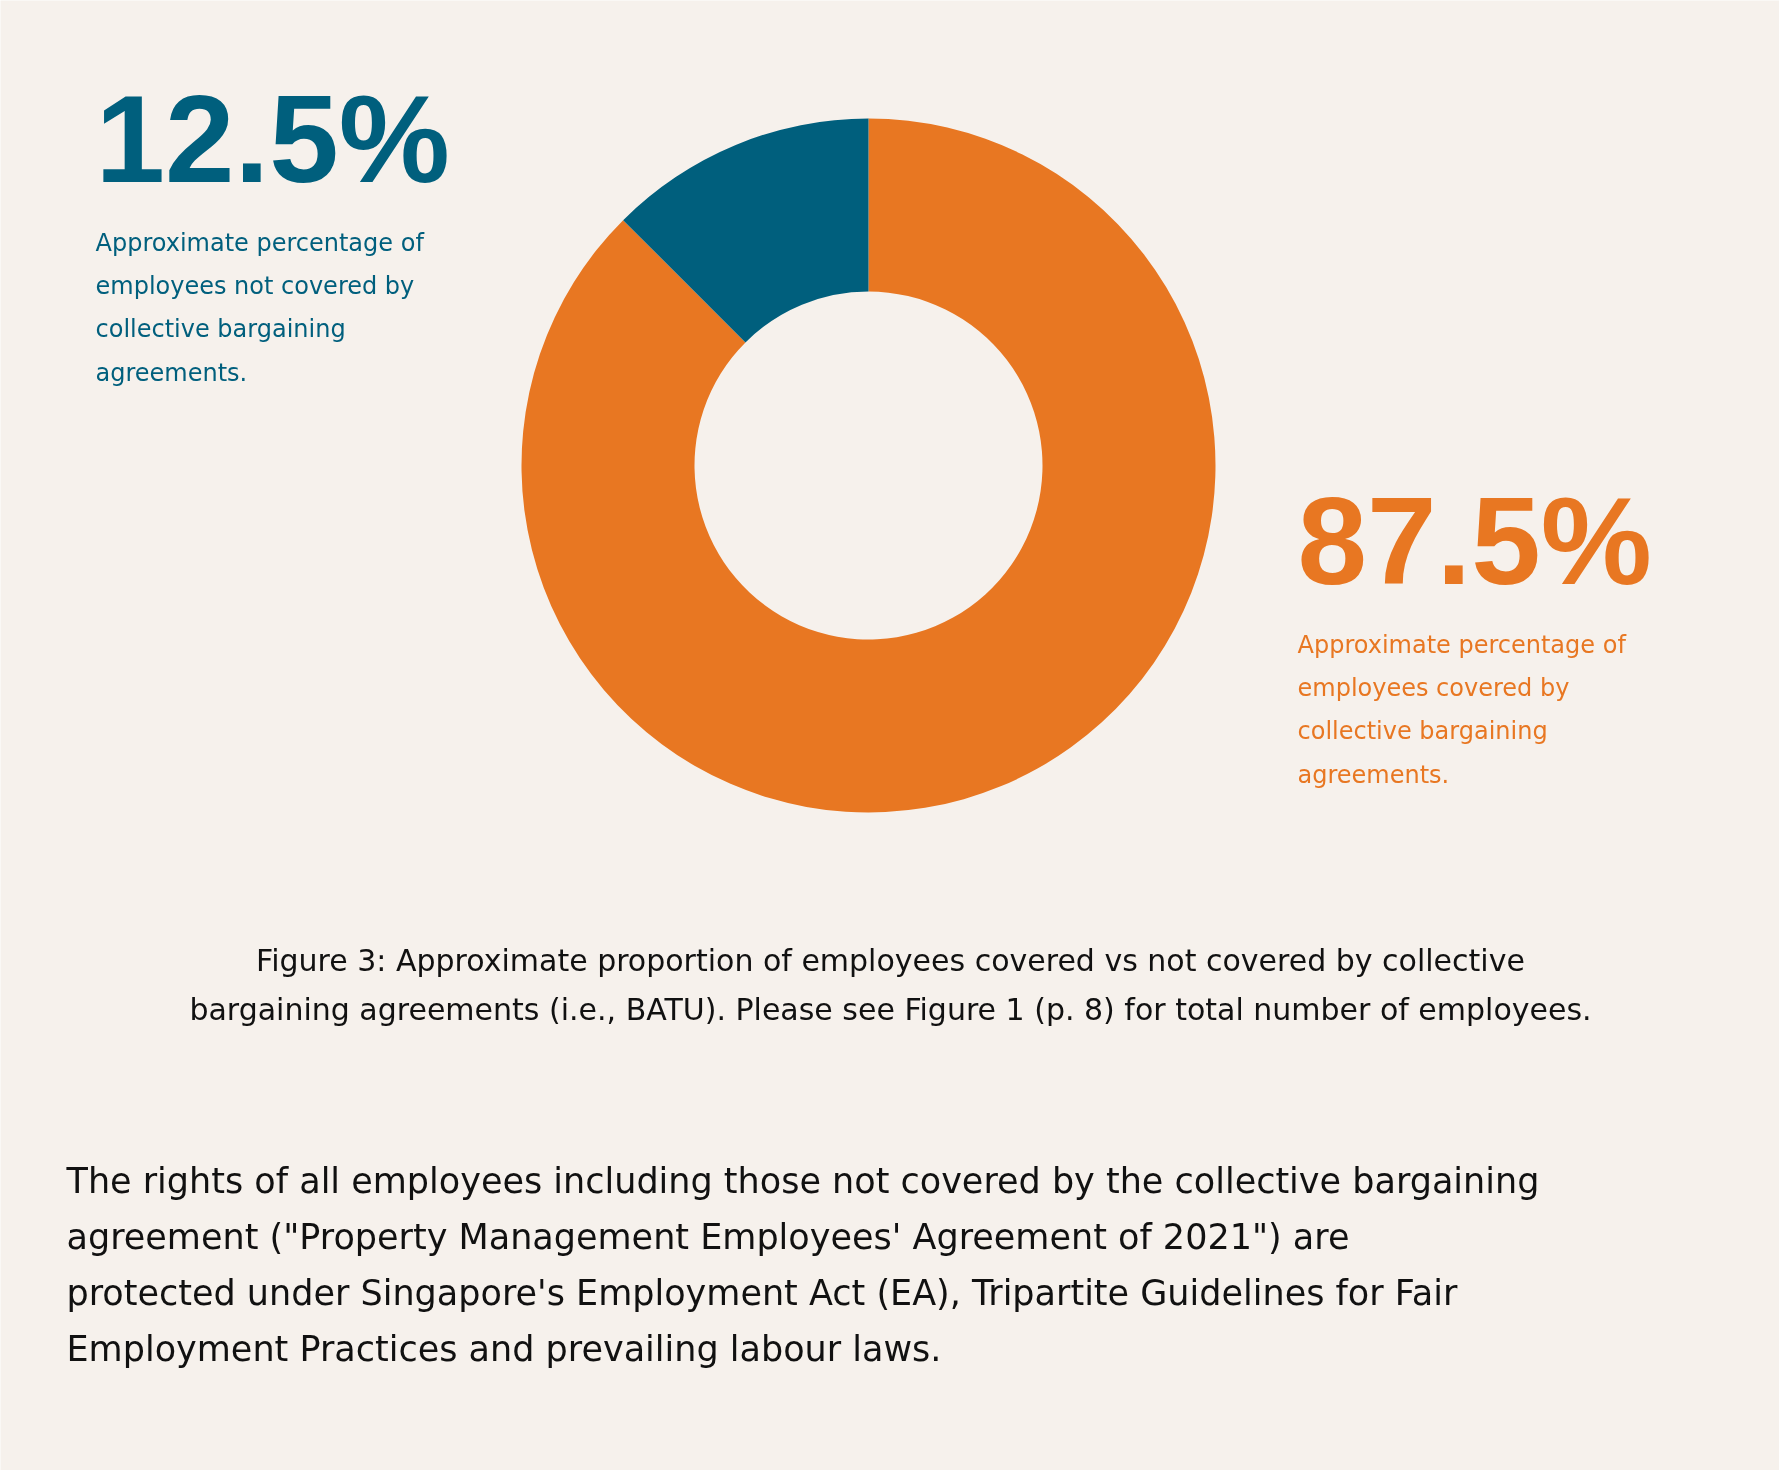 The width and height of the screenshot is (1779, 1470). Describe the element at coordinates (1474, 540) in the screenshot. I see `data-label: 87.5%` at that location.